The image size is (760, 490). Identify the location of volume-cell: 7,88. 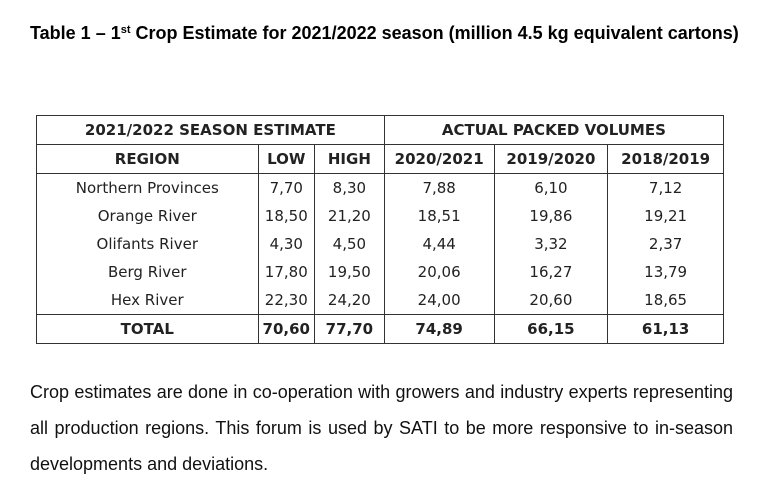
(439, 187).